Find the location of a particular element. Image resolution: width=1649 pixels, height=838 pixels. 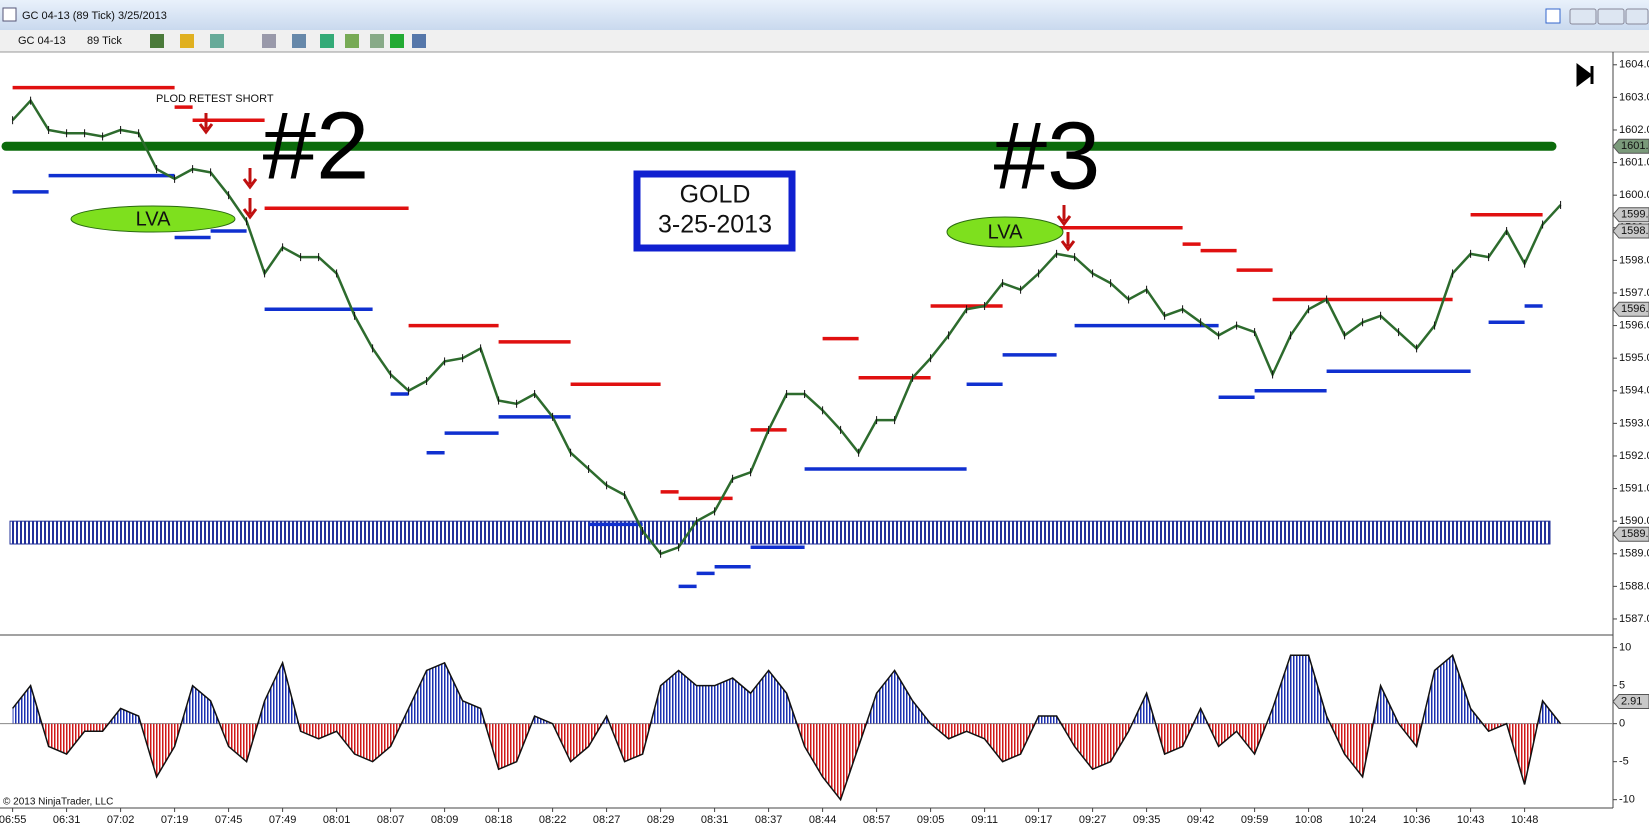

link-button is located at coordinates (1553, 16).